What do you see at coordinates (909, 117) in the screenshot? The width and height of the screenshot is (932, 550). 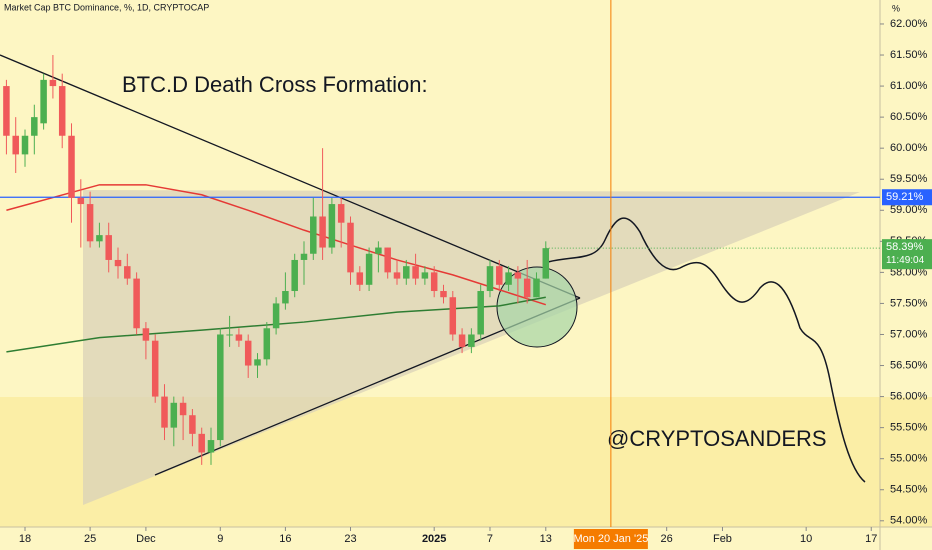 I see `y-tick-label: 60.50%` at bounding box center [909, 117].